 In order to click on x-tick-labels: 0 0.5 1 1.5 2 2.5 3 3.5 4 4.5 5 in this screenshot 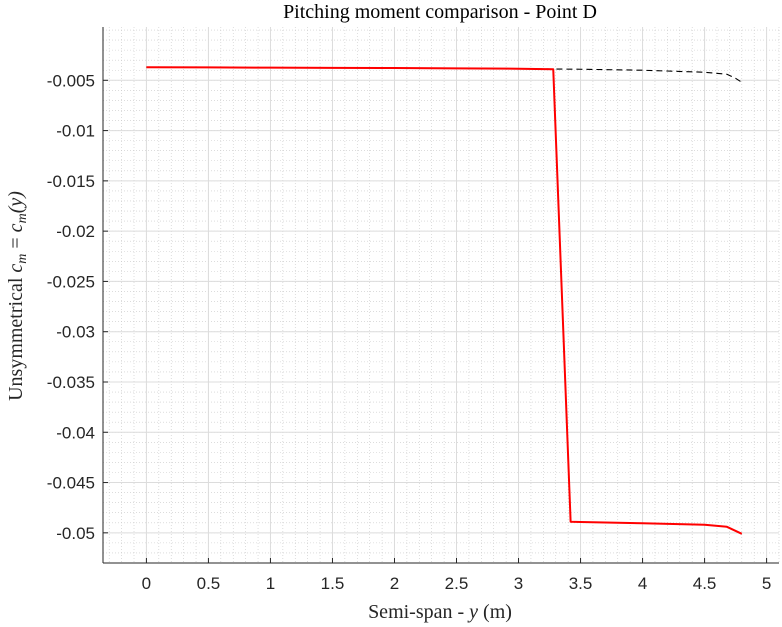, I will do `click(457, 583)`.